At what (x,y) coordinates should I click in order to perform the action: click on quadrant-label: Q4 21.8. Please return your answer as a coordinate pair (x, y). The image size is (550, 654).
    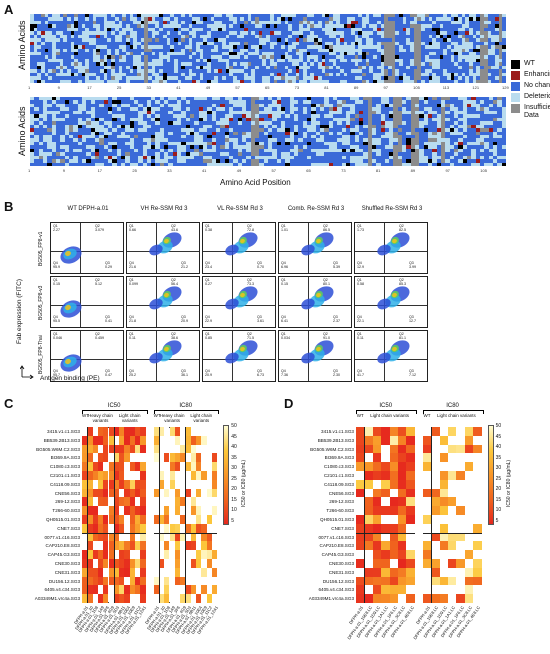
    Looking at the image, I should click on (132, 319).